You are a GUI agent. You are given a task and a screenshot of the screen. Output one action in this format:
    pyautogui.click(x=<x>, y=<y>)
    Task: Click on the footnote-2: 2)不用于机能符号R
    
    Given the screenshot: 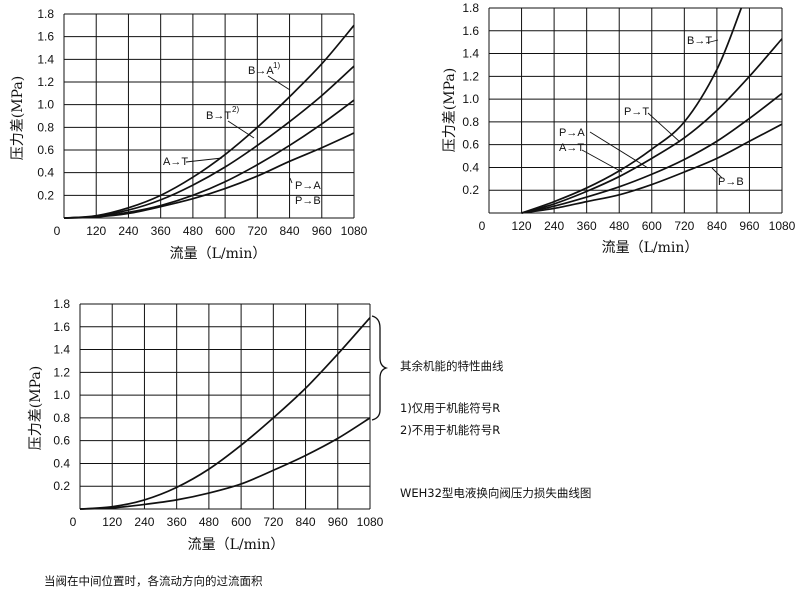 What is the action you would take?
    pyautogui.click(x=450, y=430)
    